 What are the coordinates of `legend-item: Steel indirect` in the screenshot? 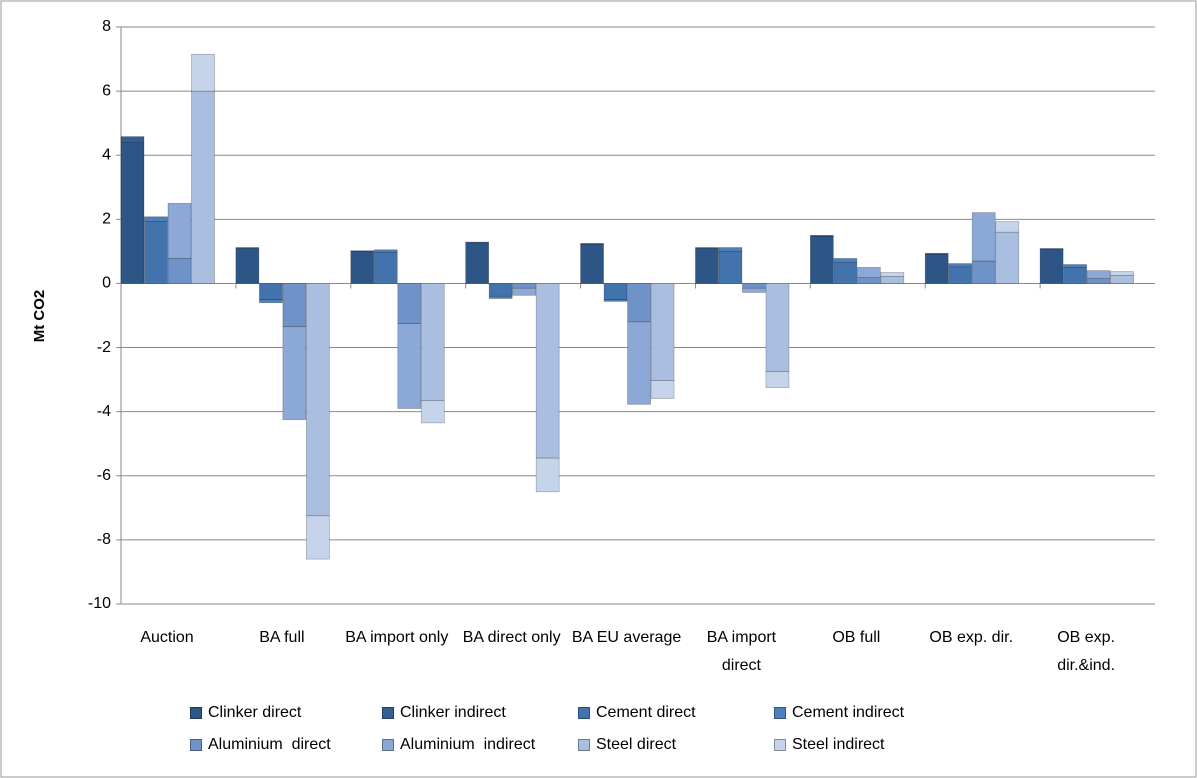 It's located at (872, 745).